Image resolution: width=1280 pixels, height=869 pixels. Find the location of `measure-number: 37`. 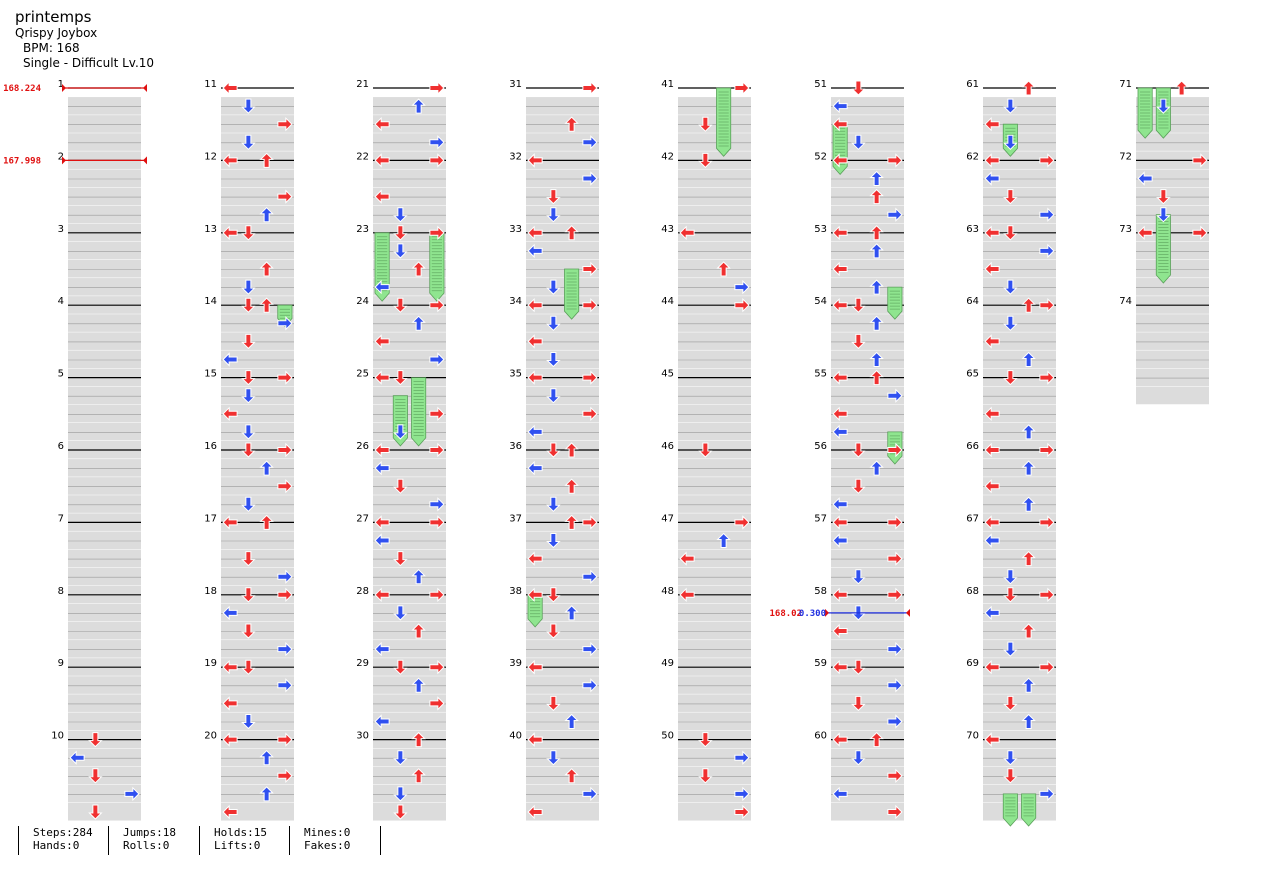

measure-number: 37 is located at coordinates (515, 518).